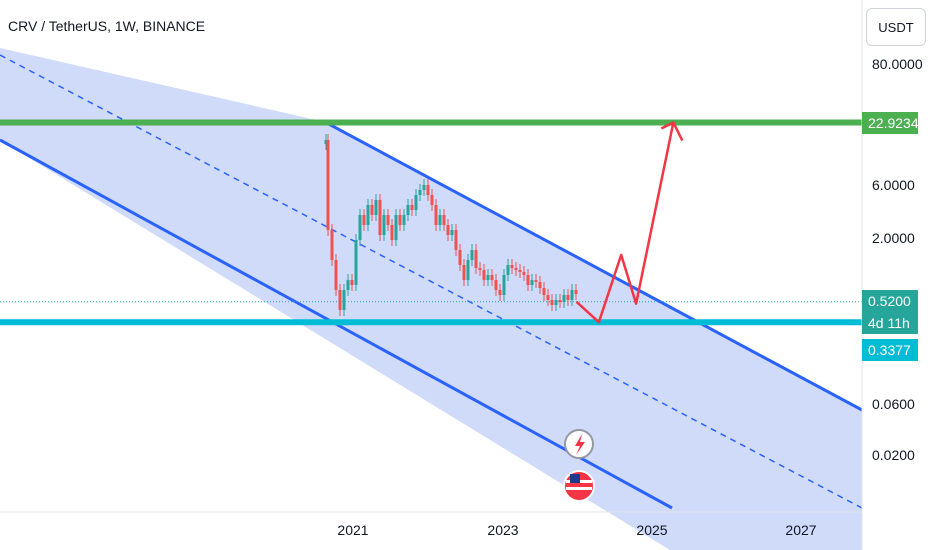 This screenshot has width=932, height=550. I want to click on y-tick-label: 0.0200, so click(893, 455).